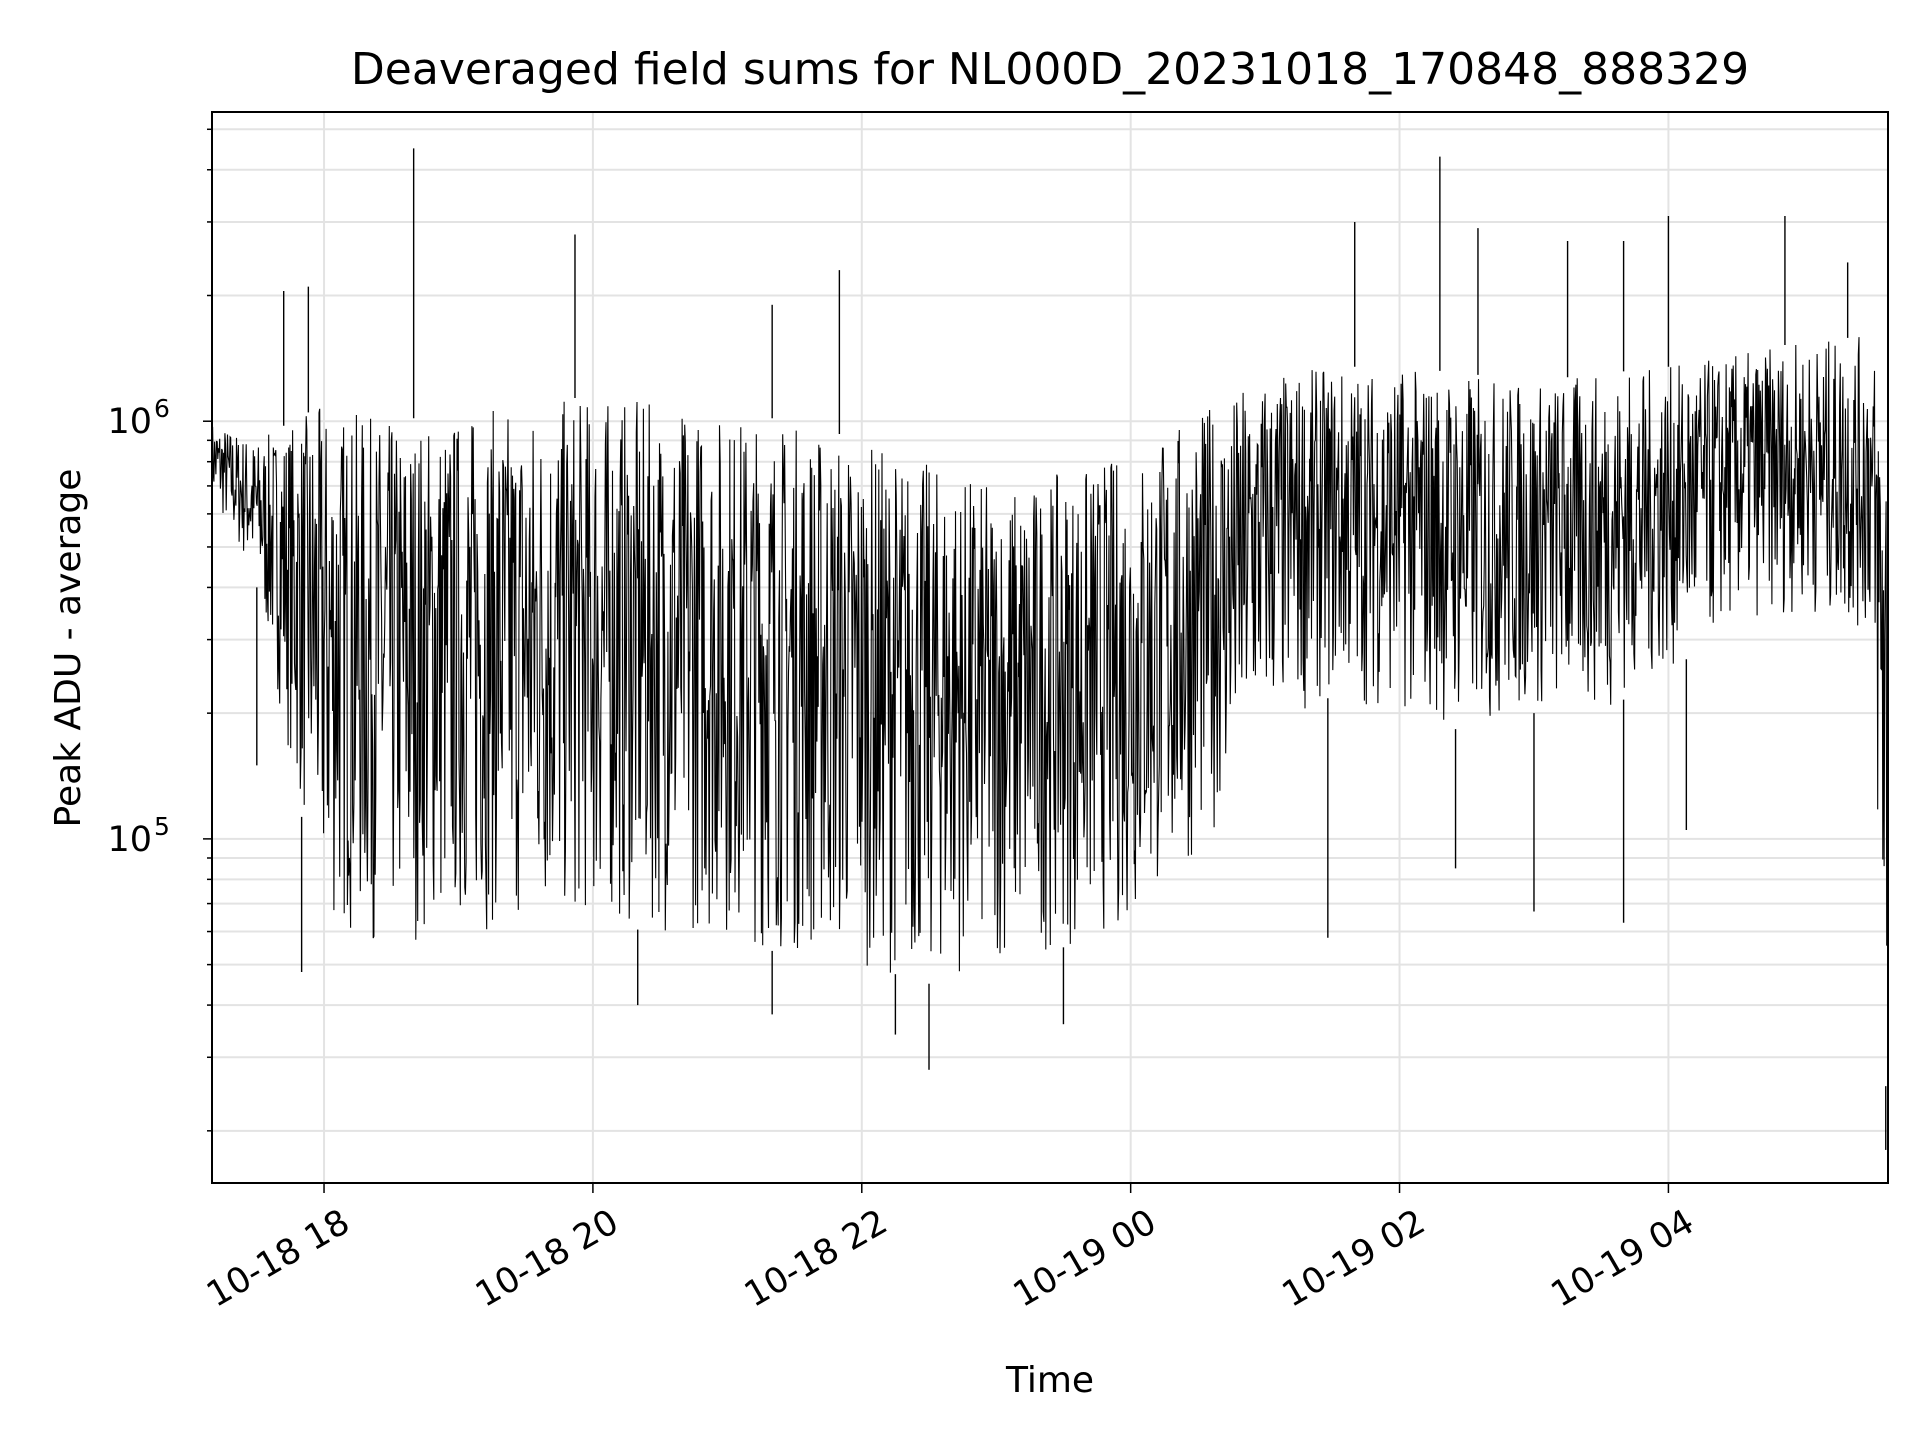 This screenshot has width=1920, height=1440. What do you see at coordinates (1049, 1380) in the screenshot?
I see `x-axis-label: Time` at bounding box center [1049, 1380].